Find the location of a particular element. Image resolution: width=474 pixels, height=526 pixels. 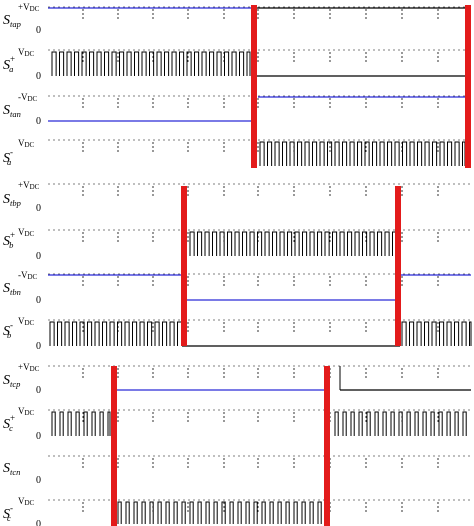

level-label-11: VDC is located at coordinates (26, 501).